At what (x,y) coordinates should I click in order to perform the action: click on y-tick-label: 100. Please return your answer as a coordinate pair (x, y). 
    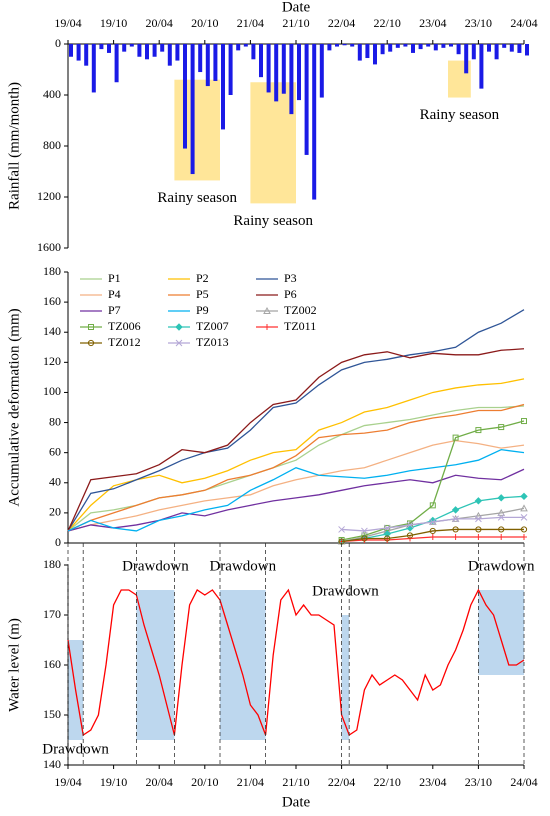
    Looking at the image, I should click on (52, 391).